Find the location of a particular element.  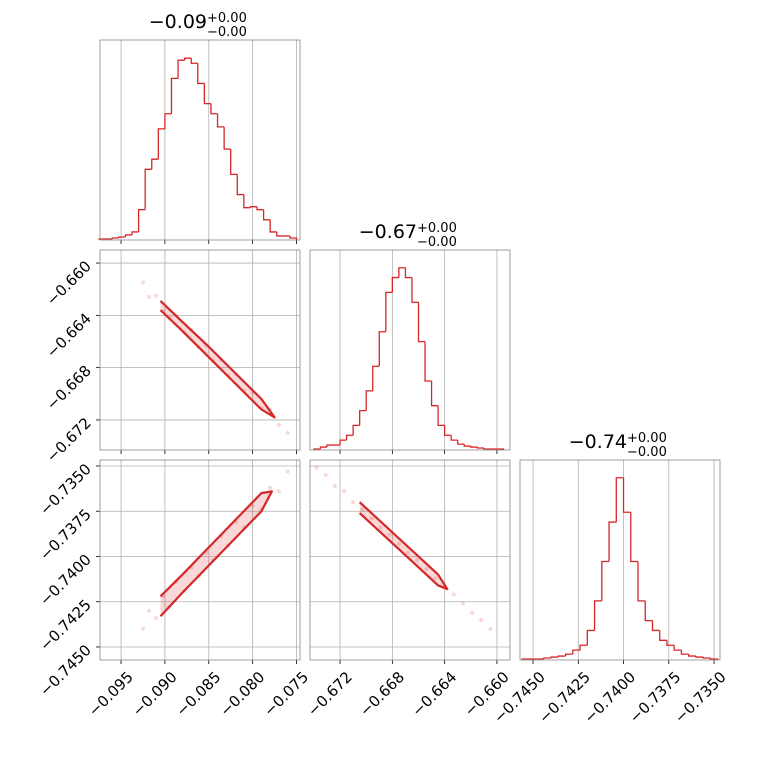

panel-title: −0.67 is located at coordinates (388, 232).